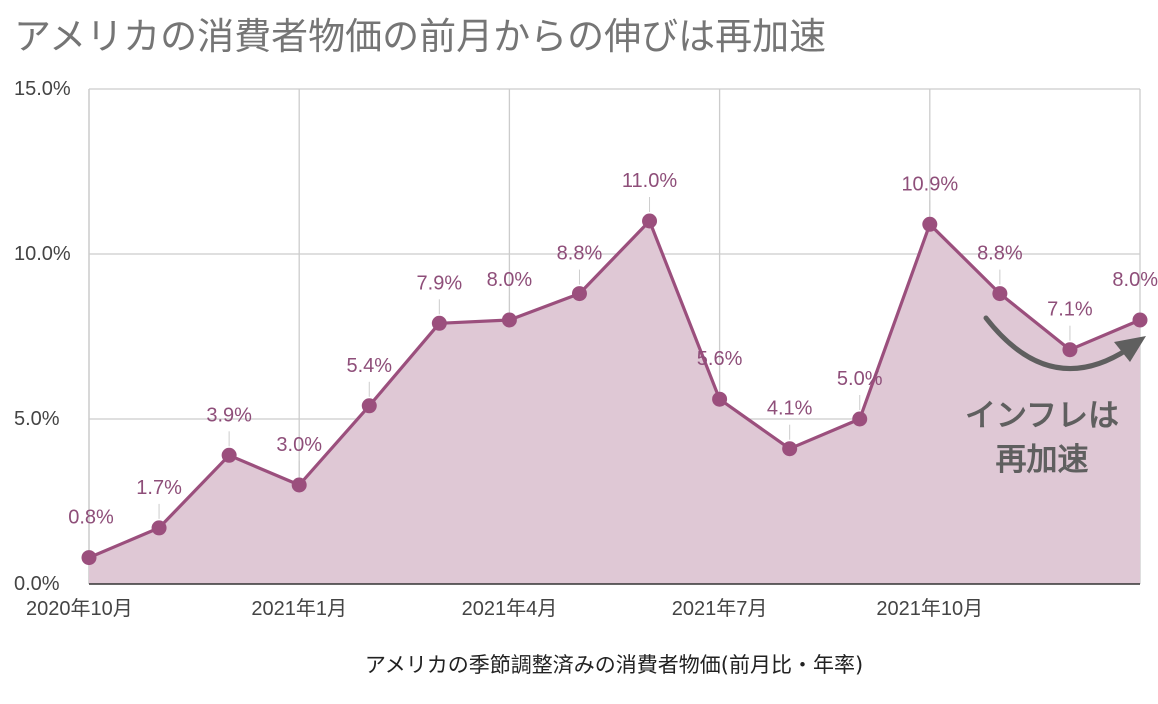  What do you see at coordinates (929, 608) in the screenshot?
I see `x-tick-label: 2021年10月` at bounding box center [929, 608].